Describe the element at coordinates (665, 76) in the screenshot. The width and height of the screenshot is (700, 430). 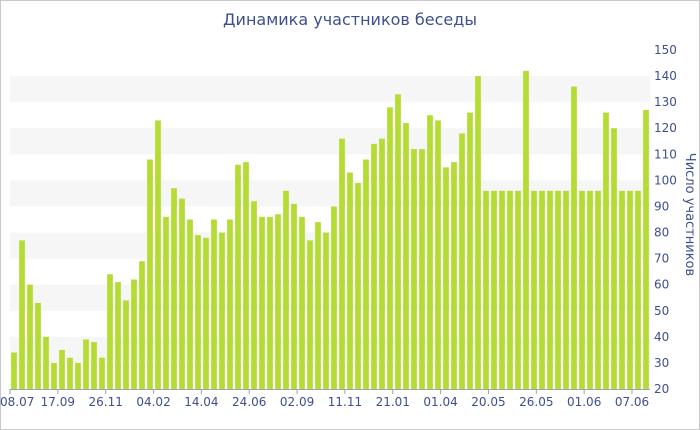
I see `y-tick-label: 140` at that location.